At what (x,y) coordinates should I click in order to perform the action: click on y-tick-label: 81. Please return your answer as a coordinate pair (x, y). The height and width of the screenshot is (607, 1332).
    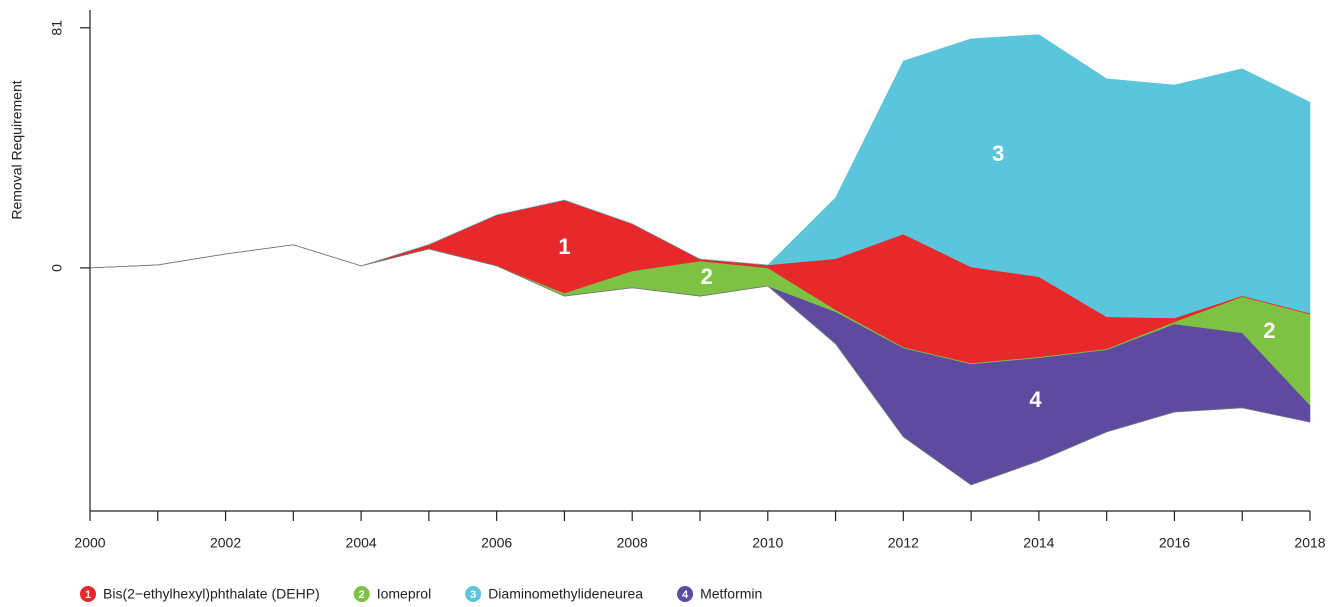
    Looking at the image, I should click on (57, 28).